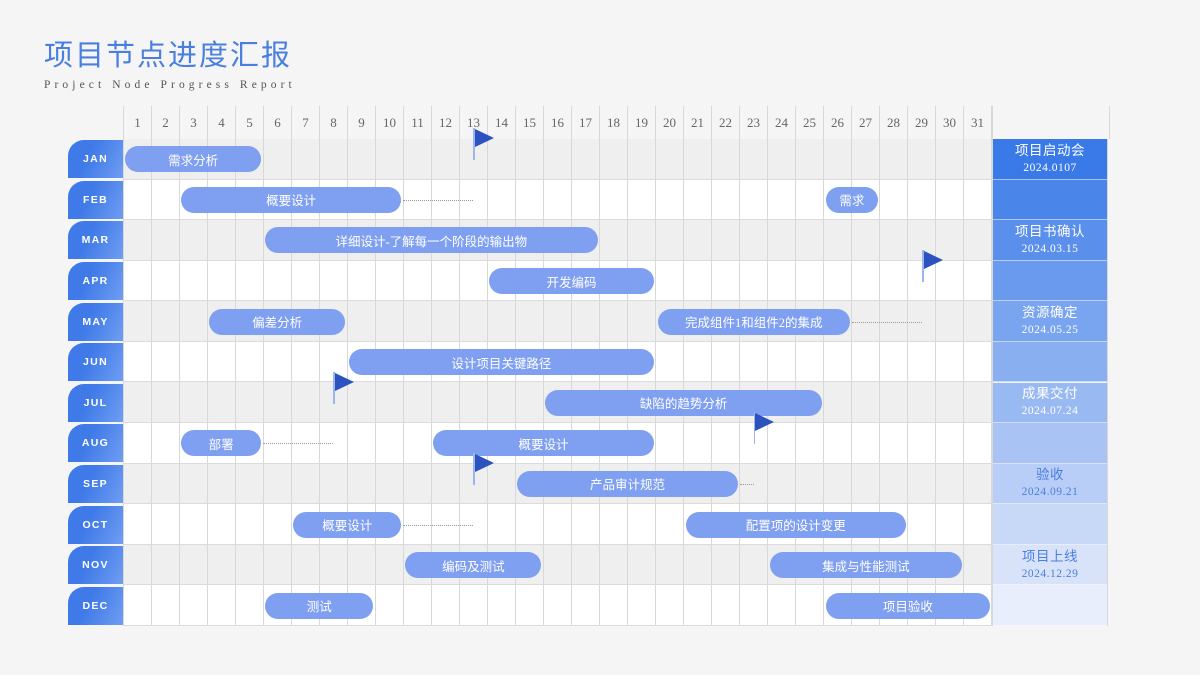 The height and width of the screenshot is (675, 1200). Describe the element at coordinates (95, 199) in the screenshot. I see `month-tab-feb: FEB` at that location.